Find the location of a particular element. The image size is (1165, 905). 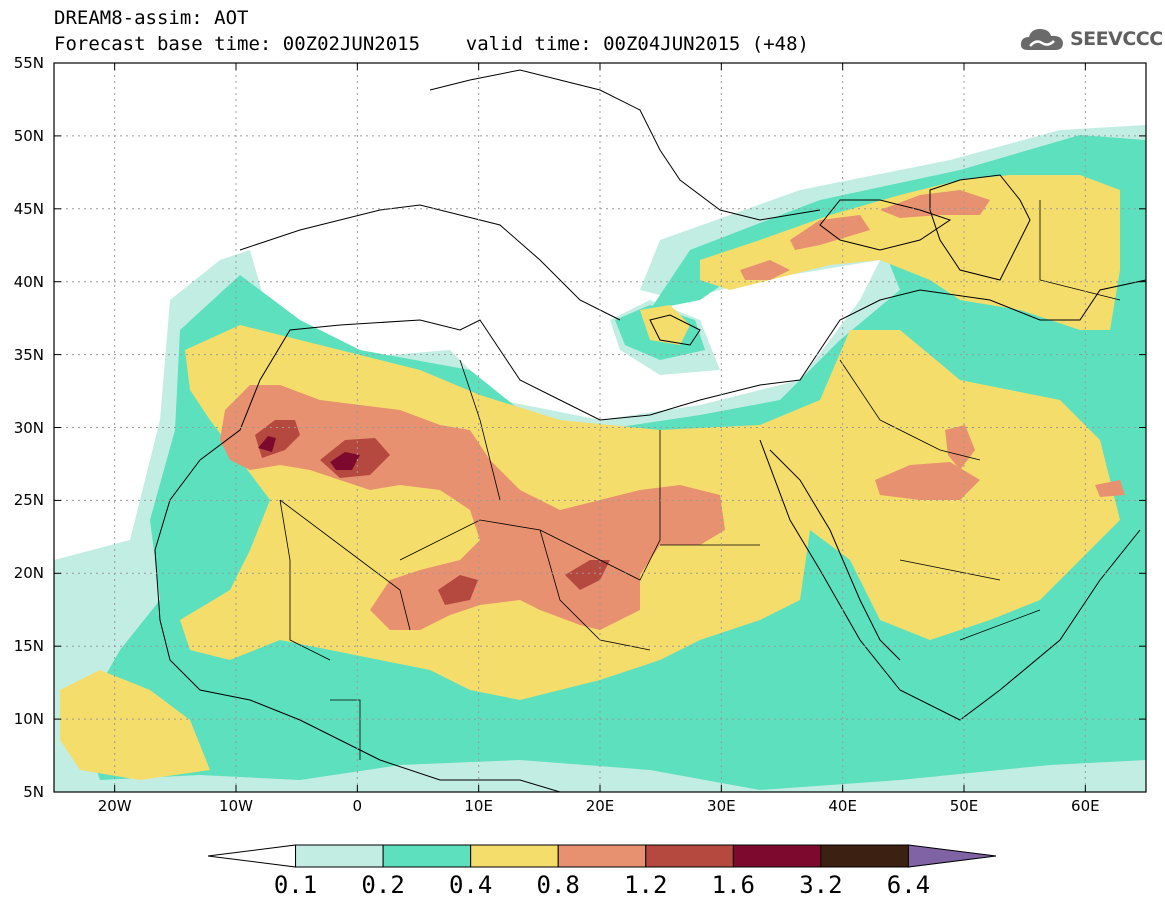

colorbar-label: 3.2 is located at coordinates (821, 885).